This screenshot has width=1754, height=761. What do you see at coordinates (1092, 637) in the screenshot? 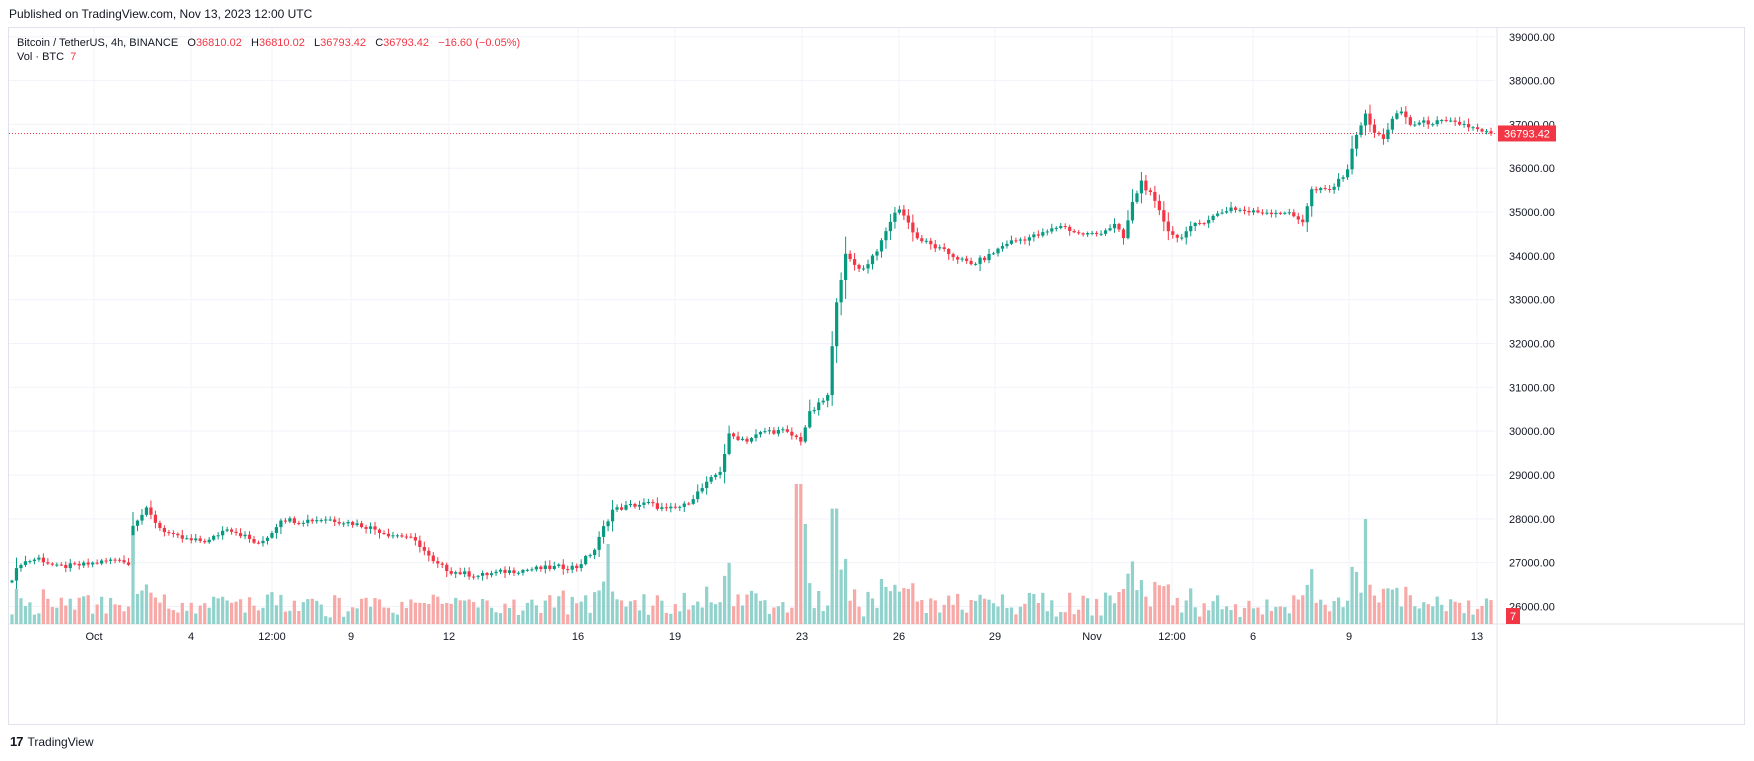
I see `x-tick-label: Nov` at bounding box center [1092, 637].